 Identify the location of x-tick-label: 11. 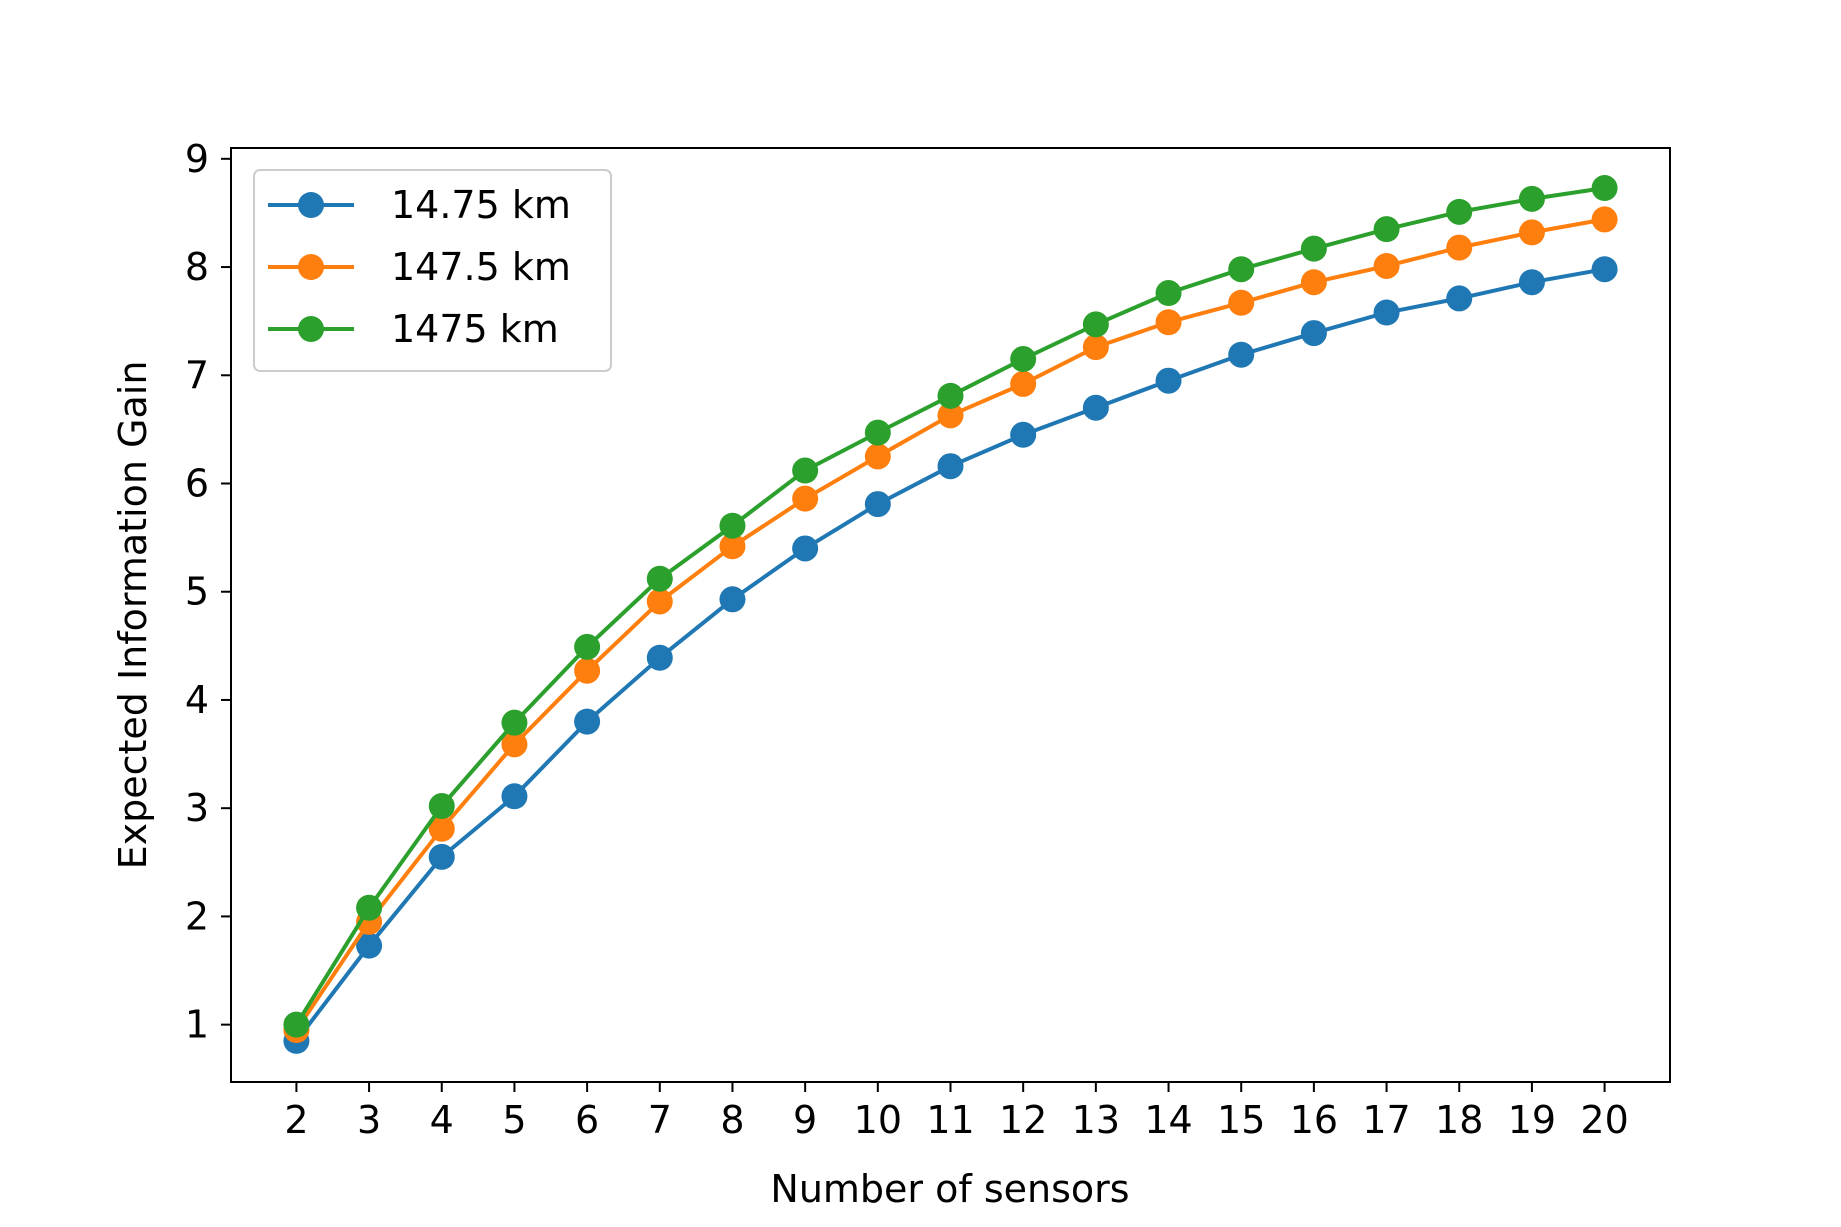
(950, 1120).